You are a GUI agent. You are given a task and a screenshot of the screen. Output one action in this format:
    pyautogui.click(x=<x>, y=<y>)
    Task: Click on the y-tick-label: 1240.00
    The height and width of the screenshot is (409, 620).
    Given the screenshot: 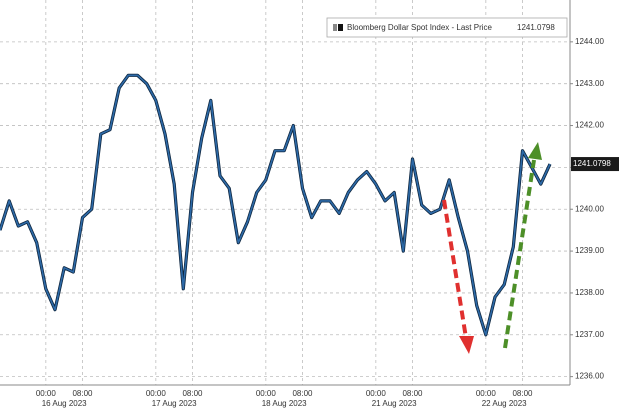 What is the action you would take?
    pyautogui.click(x=589, y=208)
    